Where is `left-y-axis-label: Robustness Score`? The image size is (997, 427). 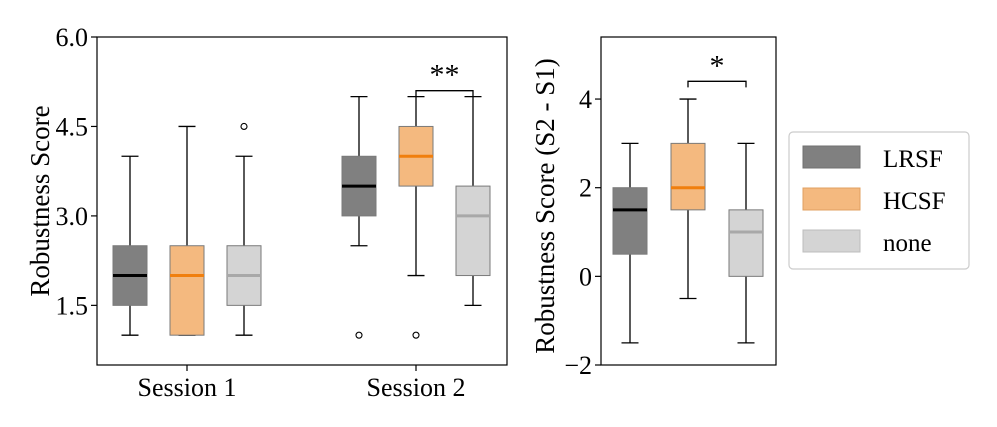
left-y-axis-label: Robustness Score is located at coordinates (40, 200).